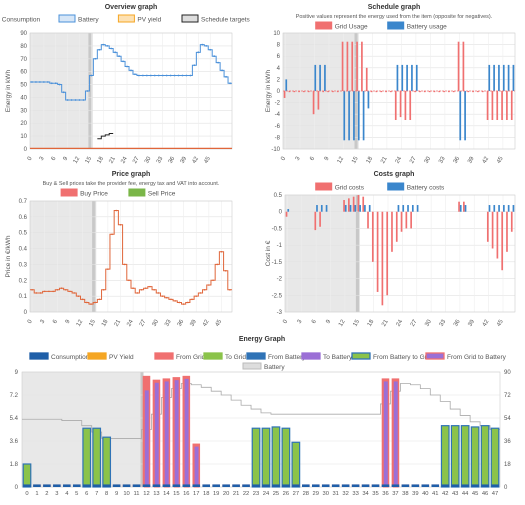 The image size is (525, 505). I want to click on y-axis-label: Price in €/kWh, so click(8, 256).